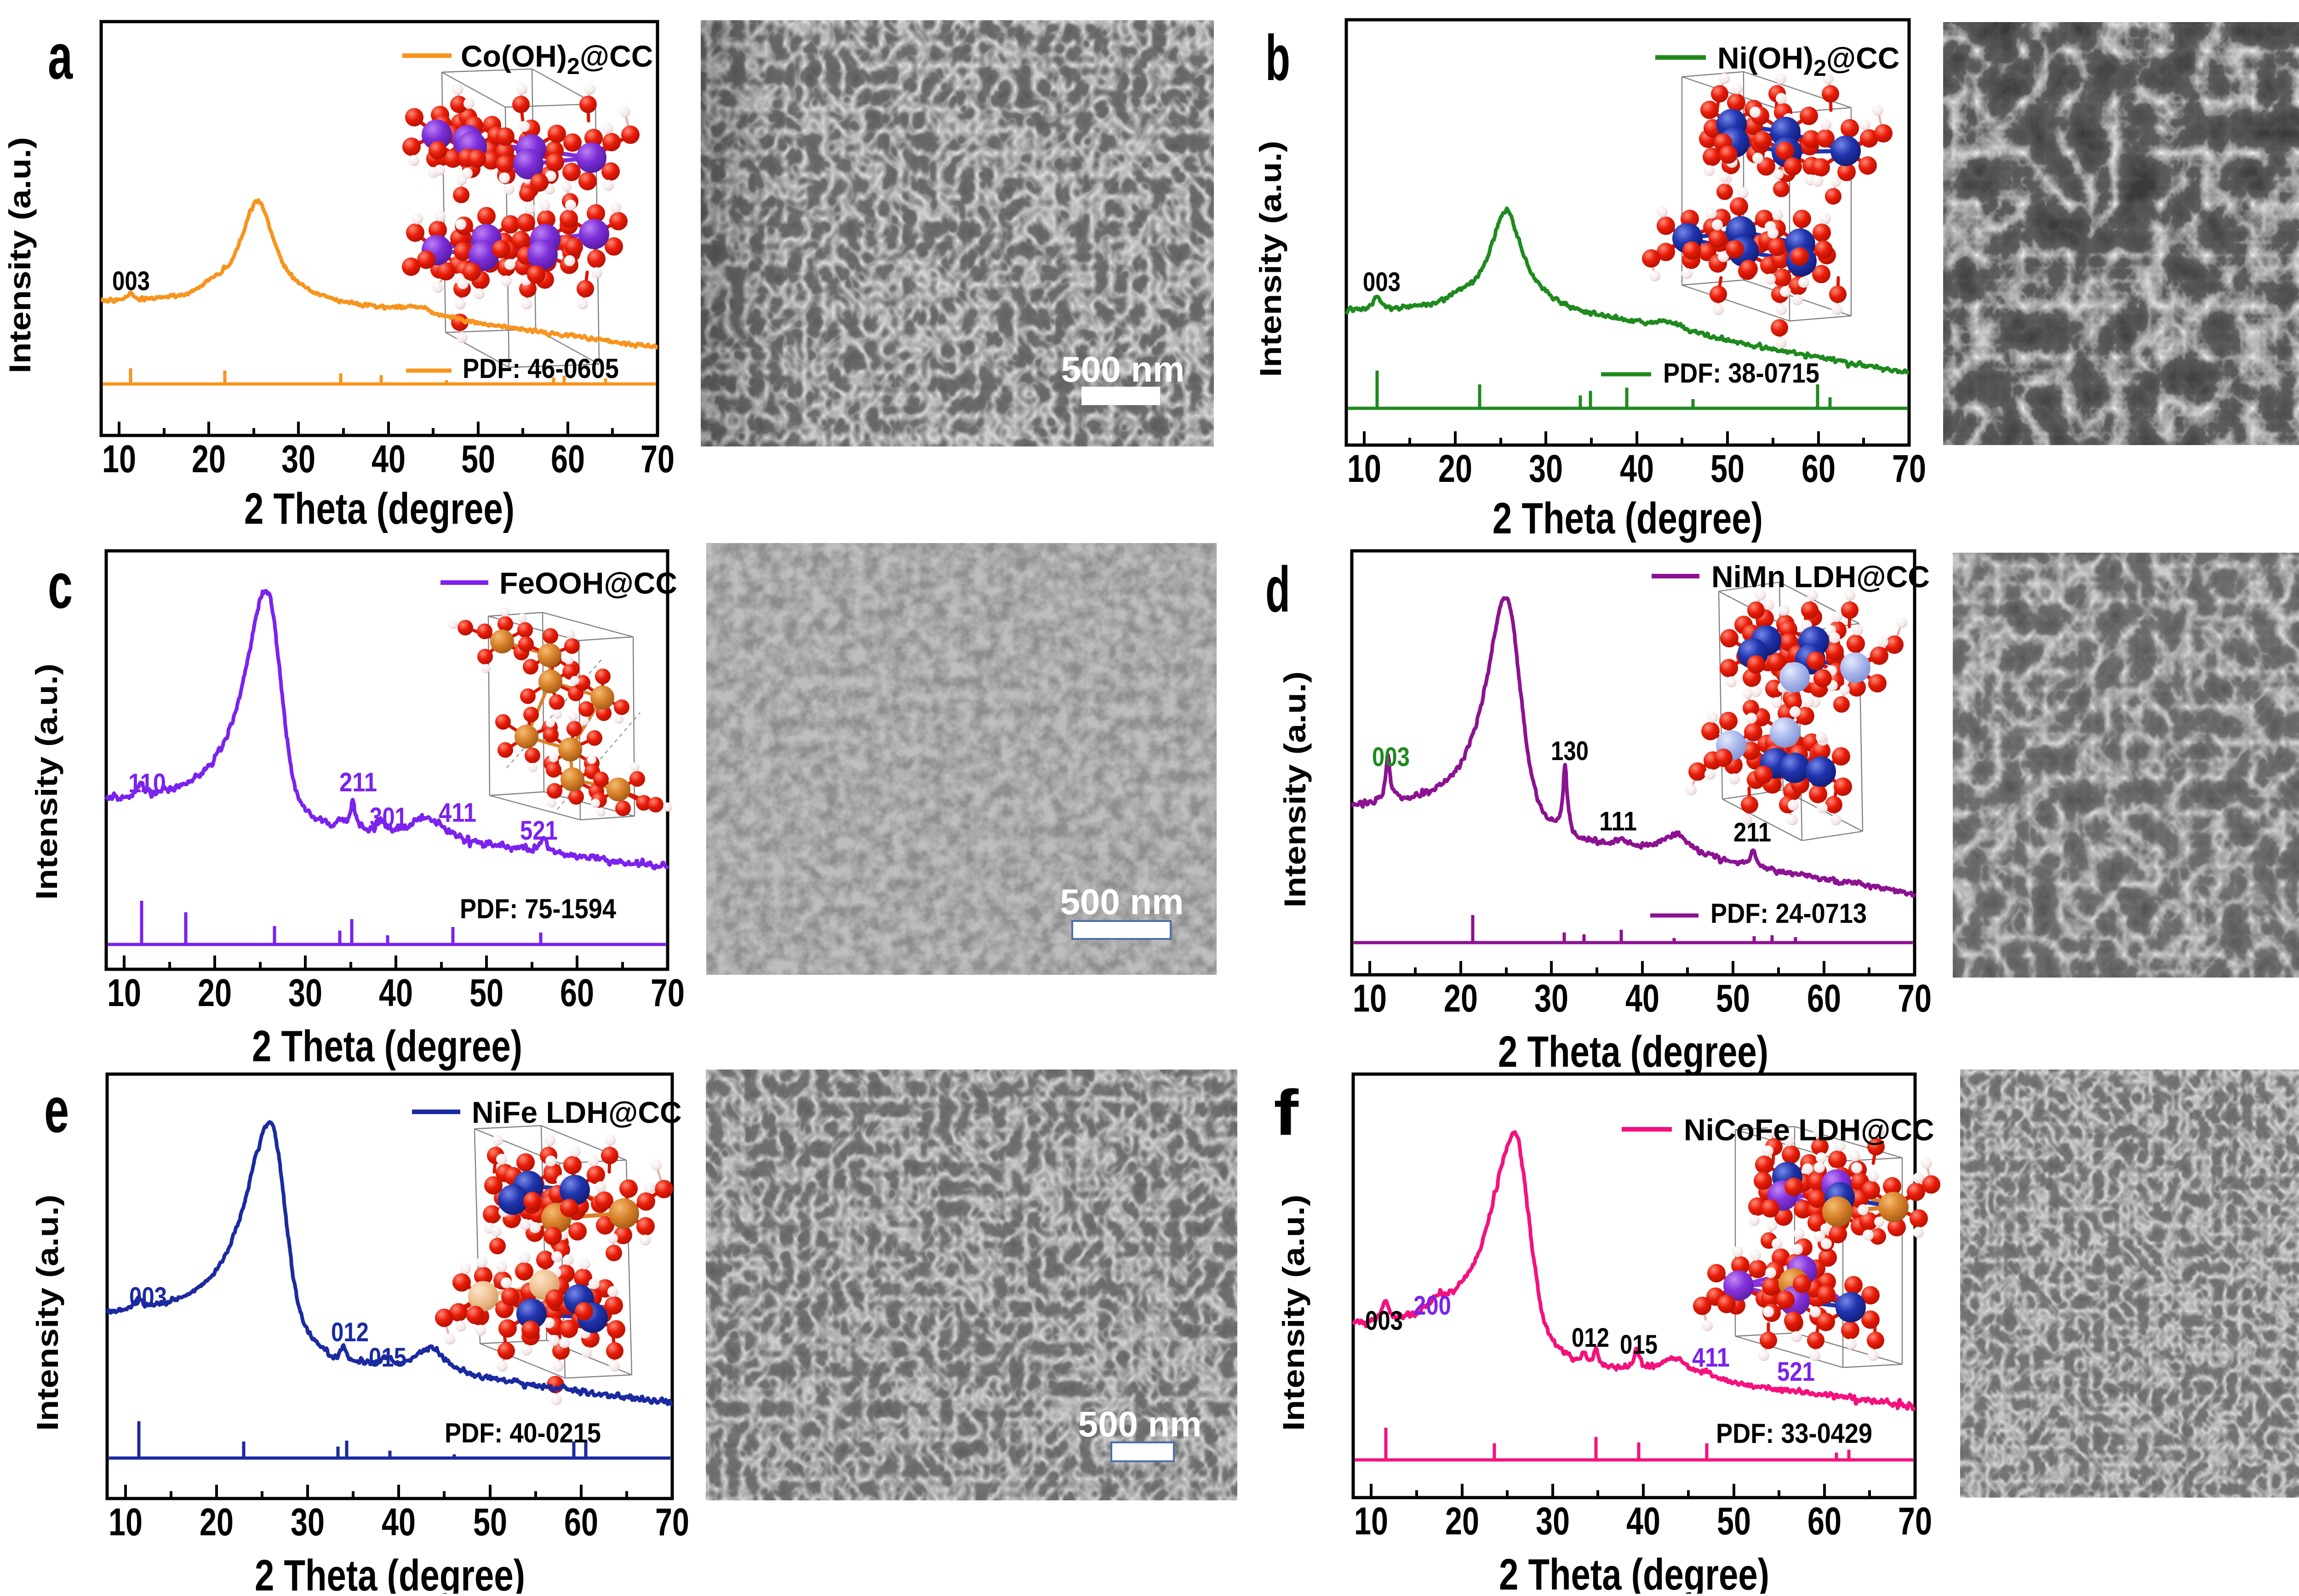 The height and width of the screenshot is (1596, 2299). What do you see at coordinates (523, 1433) in the screenshot?
I see `svg-text: PDF: 40-0215` at bounding box center [523, 1433].